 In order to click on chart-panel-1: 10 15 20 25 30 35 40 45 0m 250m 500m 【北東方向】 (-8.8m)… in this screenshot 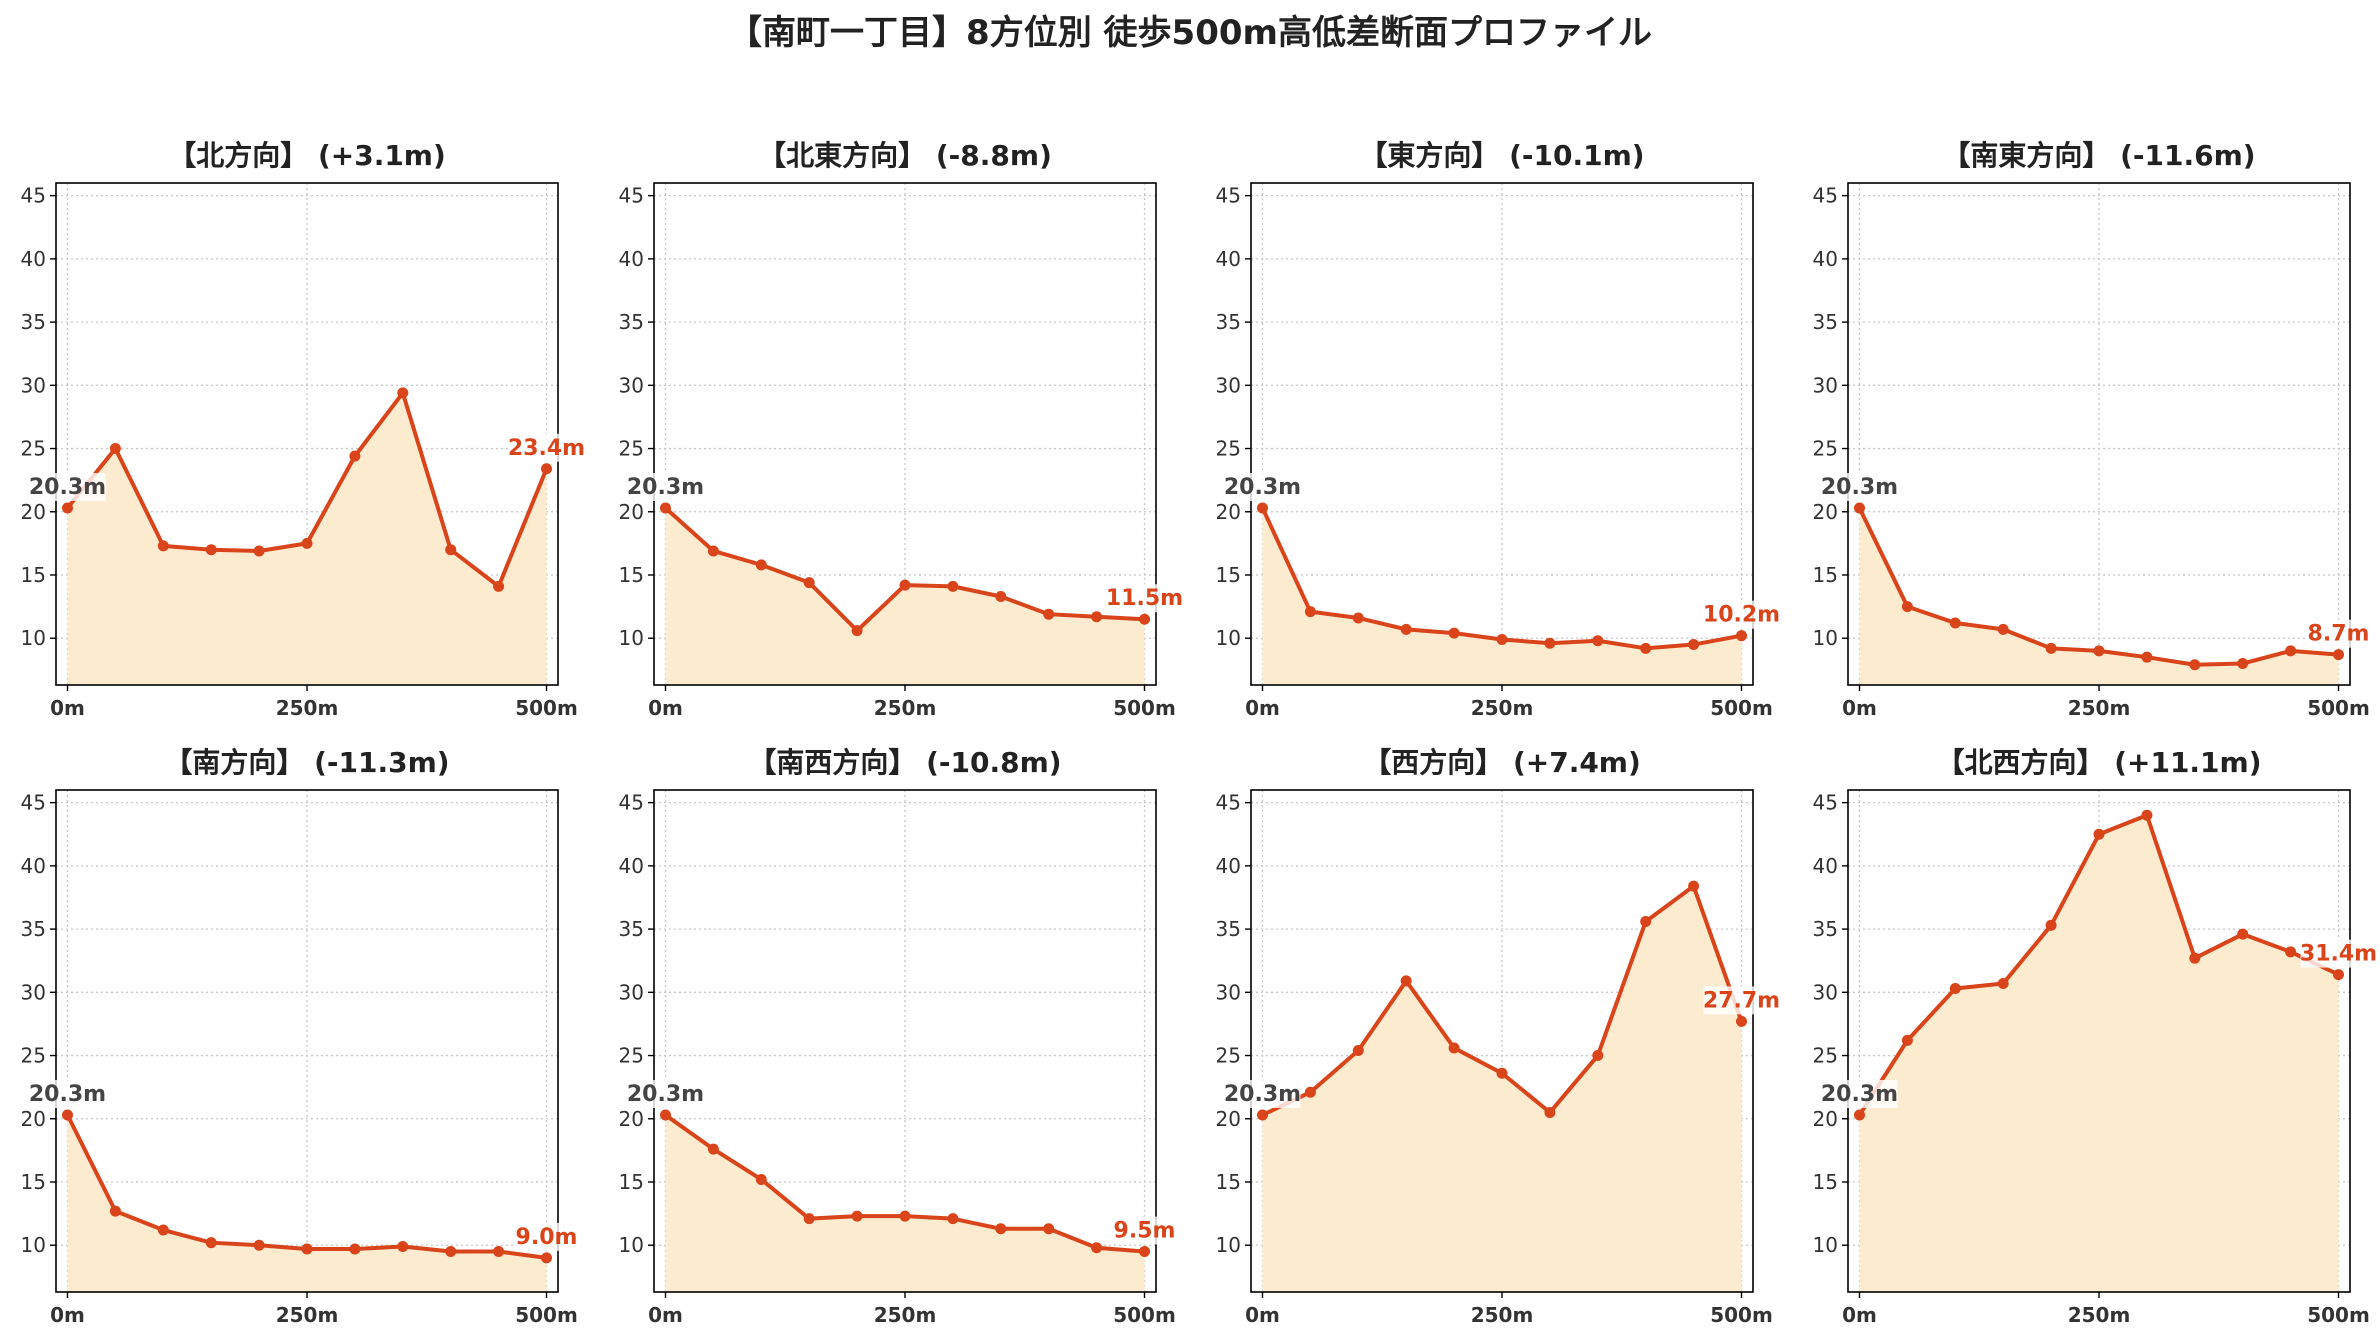, I will do `click(901, 429)`.